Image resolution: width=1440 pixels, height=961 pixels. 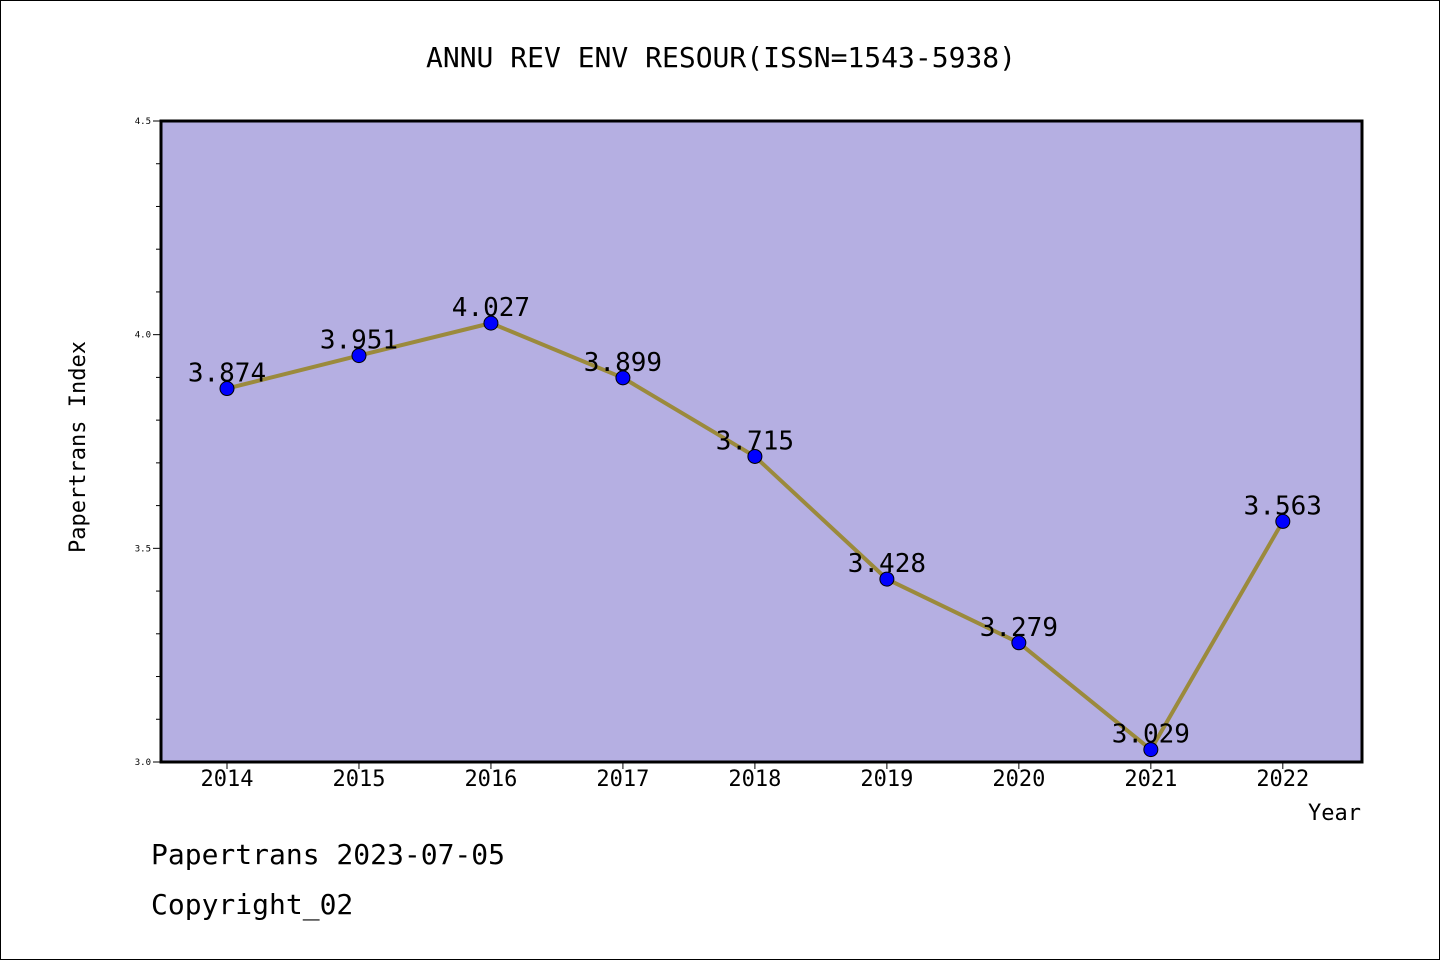 What do you see at coordinates (491, 308) in the screenshot?
I see `data-label: 4.027` at bounding box center [491, 308].